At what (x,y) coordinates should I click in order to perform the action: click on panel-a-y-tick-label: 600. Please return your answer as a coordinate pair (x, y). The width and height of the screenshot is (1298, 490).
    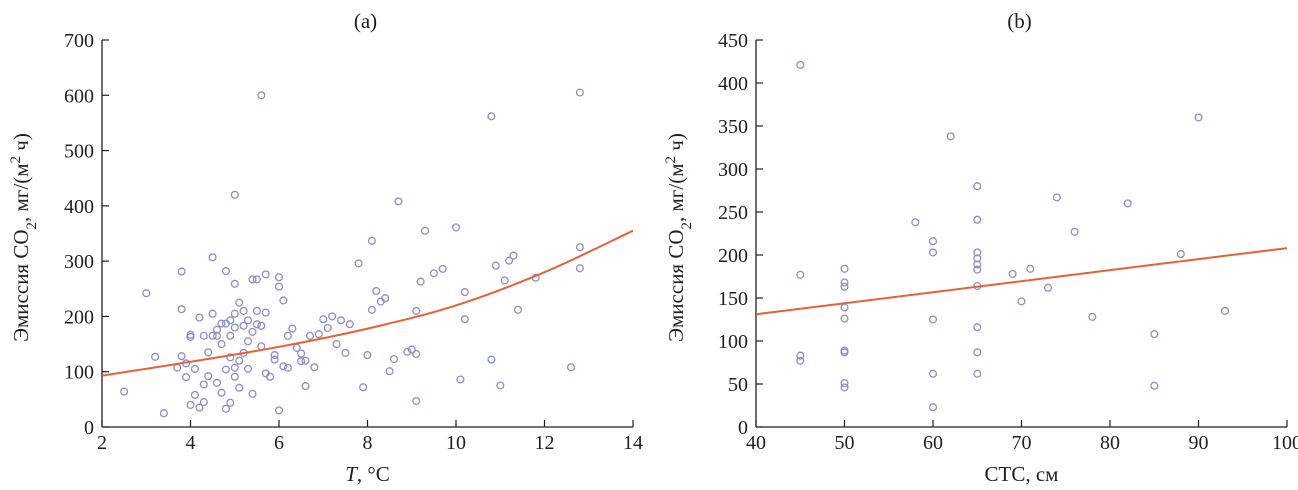
    Looking at the image, I should click on (79, 96).